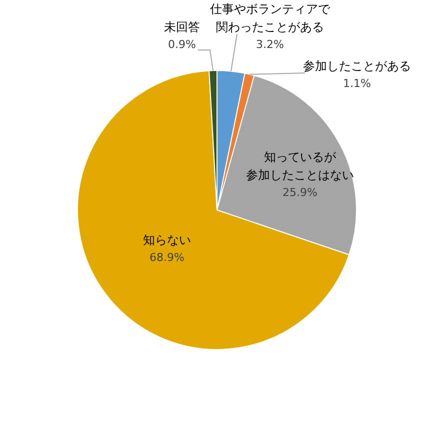 Image resolution: width=438 pixels, height=429 pixels. I want to click on data-label: 3.2%, so click(270, 44).